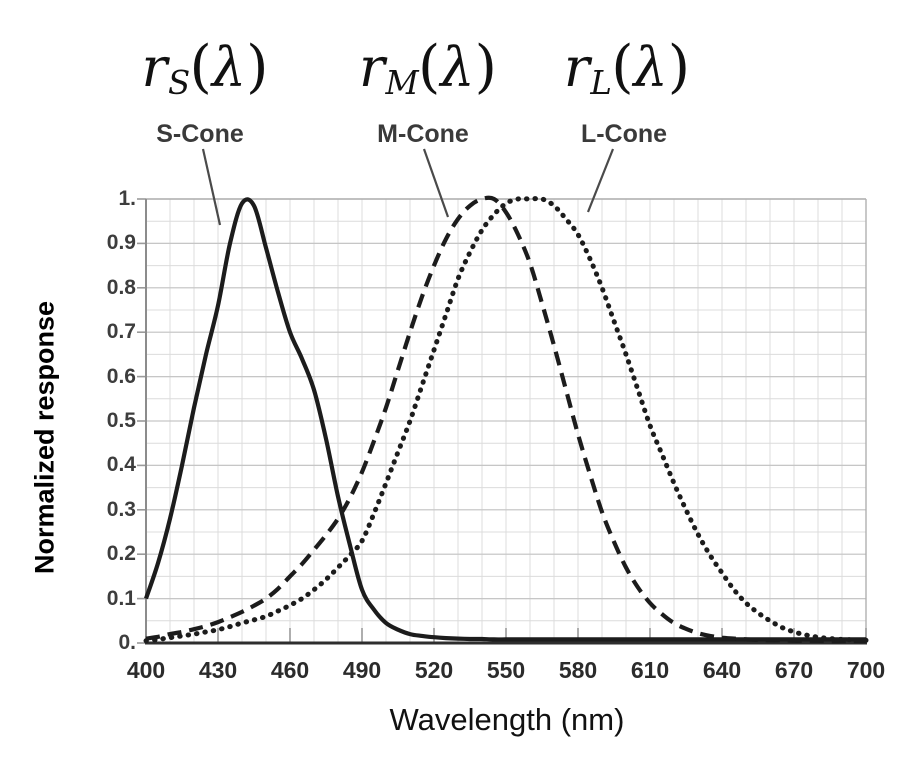 The width and height of the screenshot is (922, 778). Describe the element at coordinates (121, 598) in the screenshot. I see `y-tick-label: 0.1` at that location.